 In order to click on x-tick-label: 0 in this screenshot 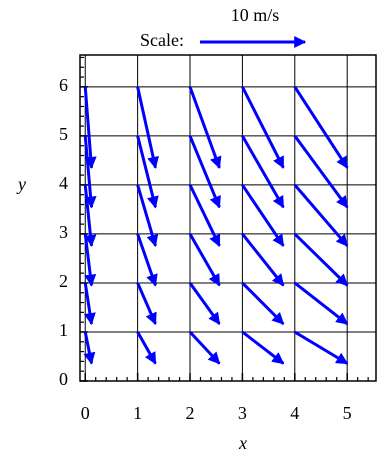, I will do `click(85, 413)`.